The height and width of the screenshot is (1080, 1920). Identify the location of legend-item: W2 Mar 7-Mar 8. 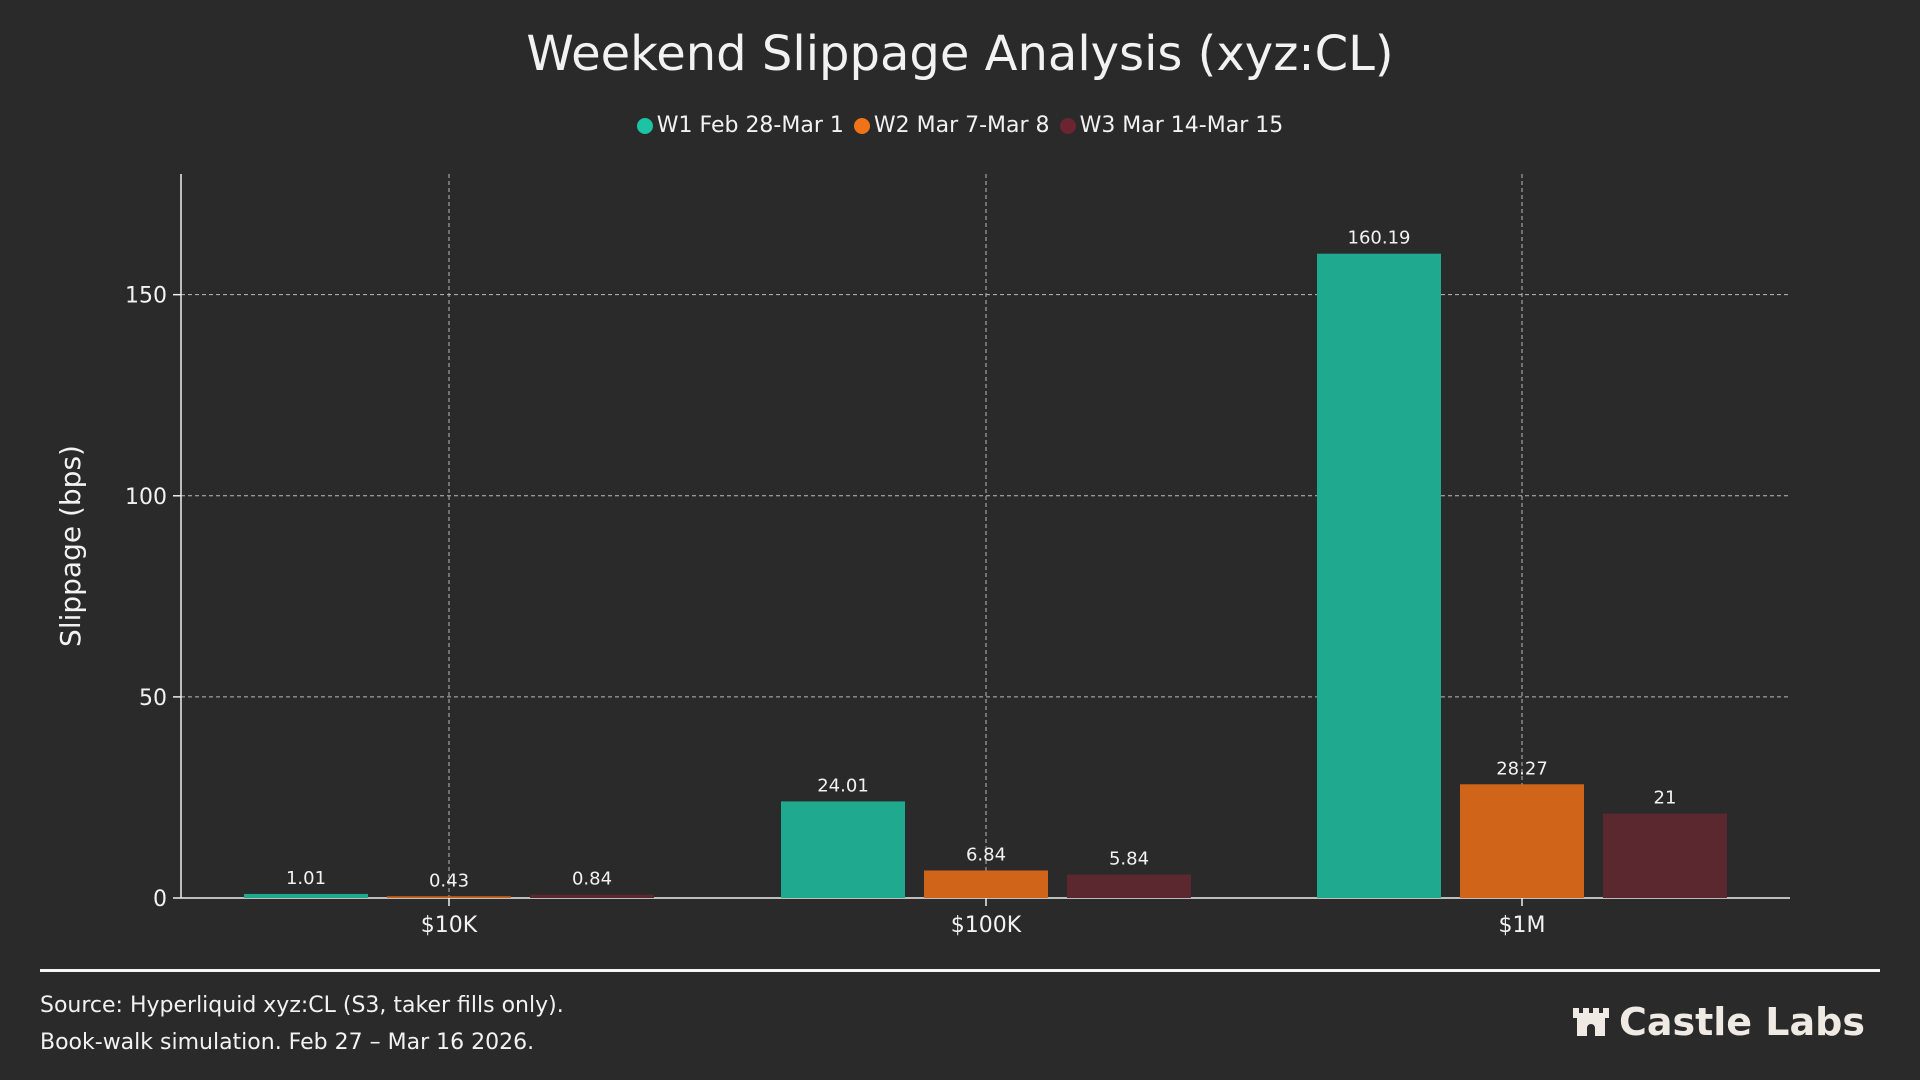
(951, 125).